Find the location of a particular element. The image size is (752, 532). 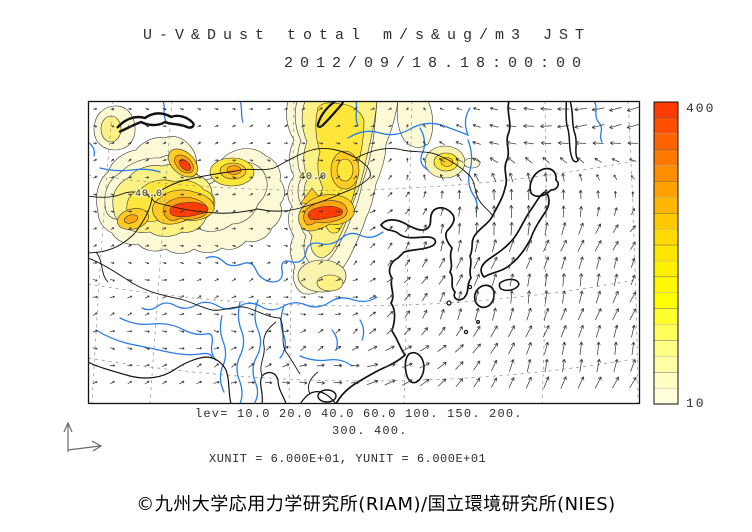

lake-baikal is located at coordinates (330, 115).